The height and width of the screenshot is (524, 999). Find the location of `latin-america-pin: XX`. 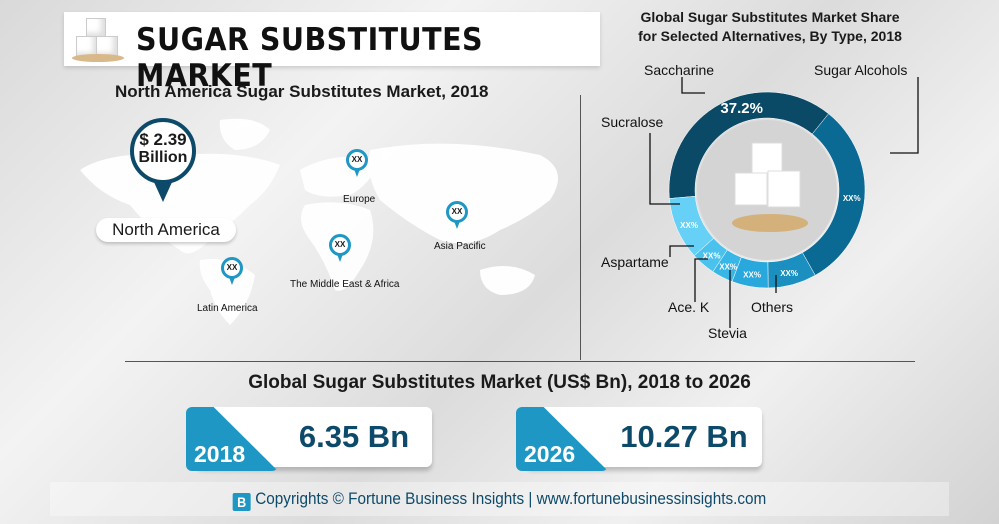

latin-america-pin: XX is located at coordinates (232, 271).